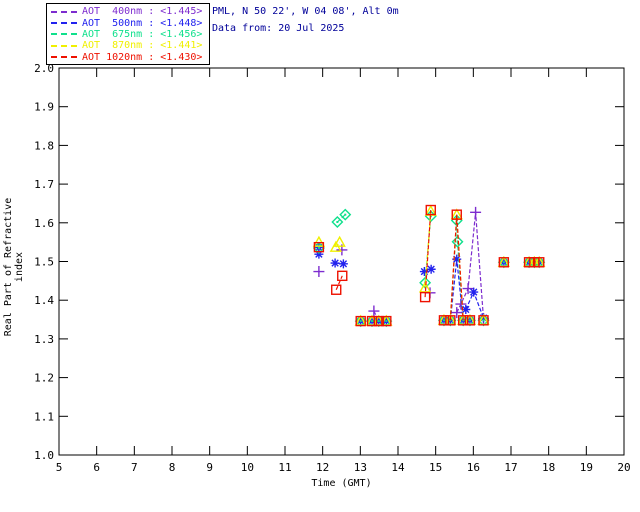  I want to click on legend-item-aot-1020nm: AOT 1020nm : <1.430>, so click(130, 57).